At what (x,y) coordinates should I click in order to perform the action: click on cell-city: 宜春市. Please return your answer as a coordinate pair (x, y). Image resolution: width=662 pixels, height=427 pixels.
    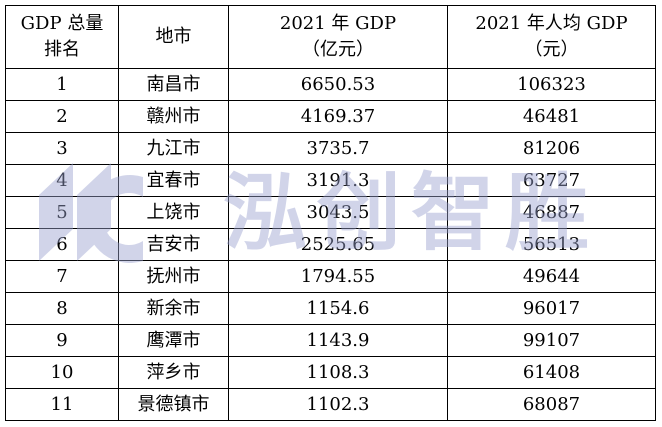
    Looking at the image, I should click on (173, 180).